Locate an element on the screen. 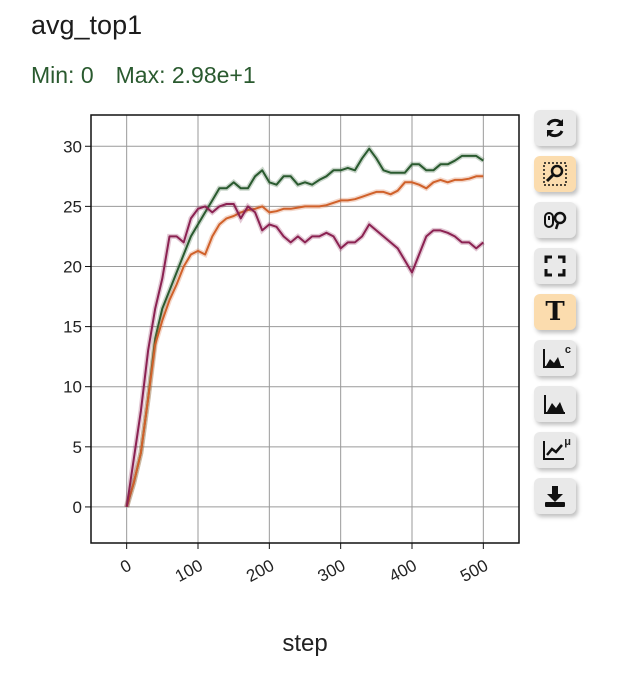 The height and width of the screenshot is (678, 626). x-tick-label: 200 is located at coordinates (260, 571).